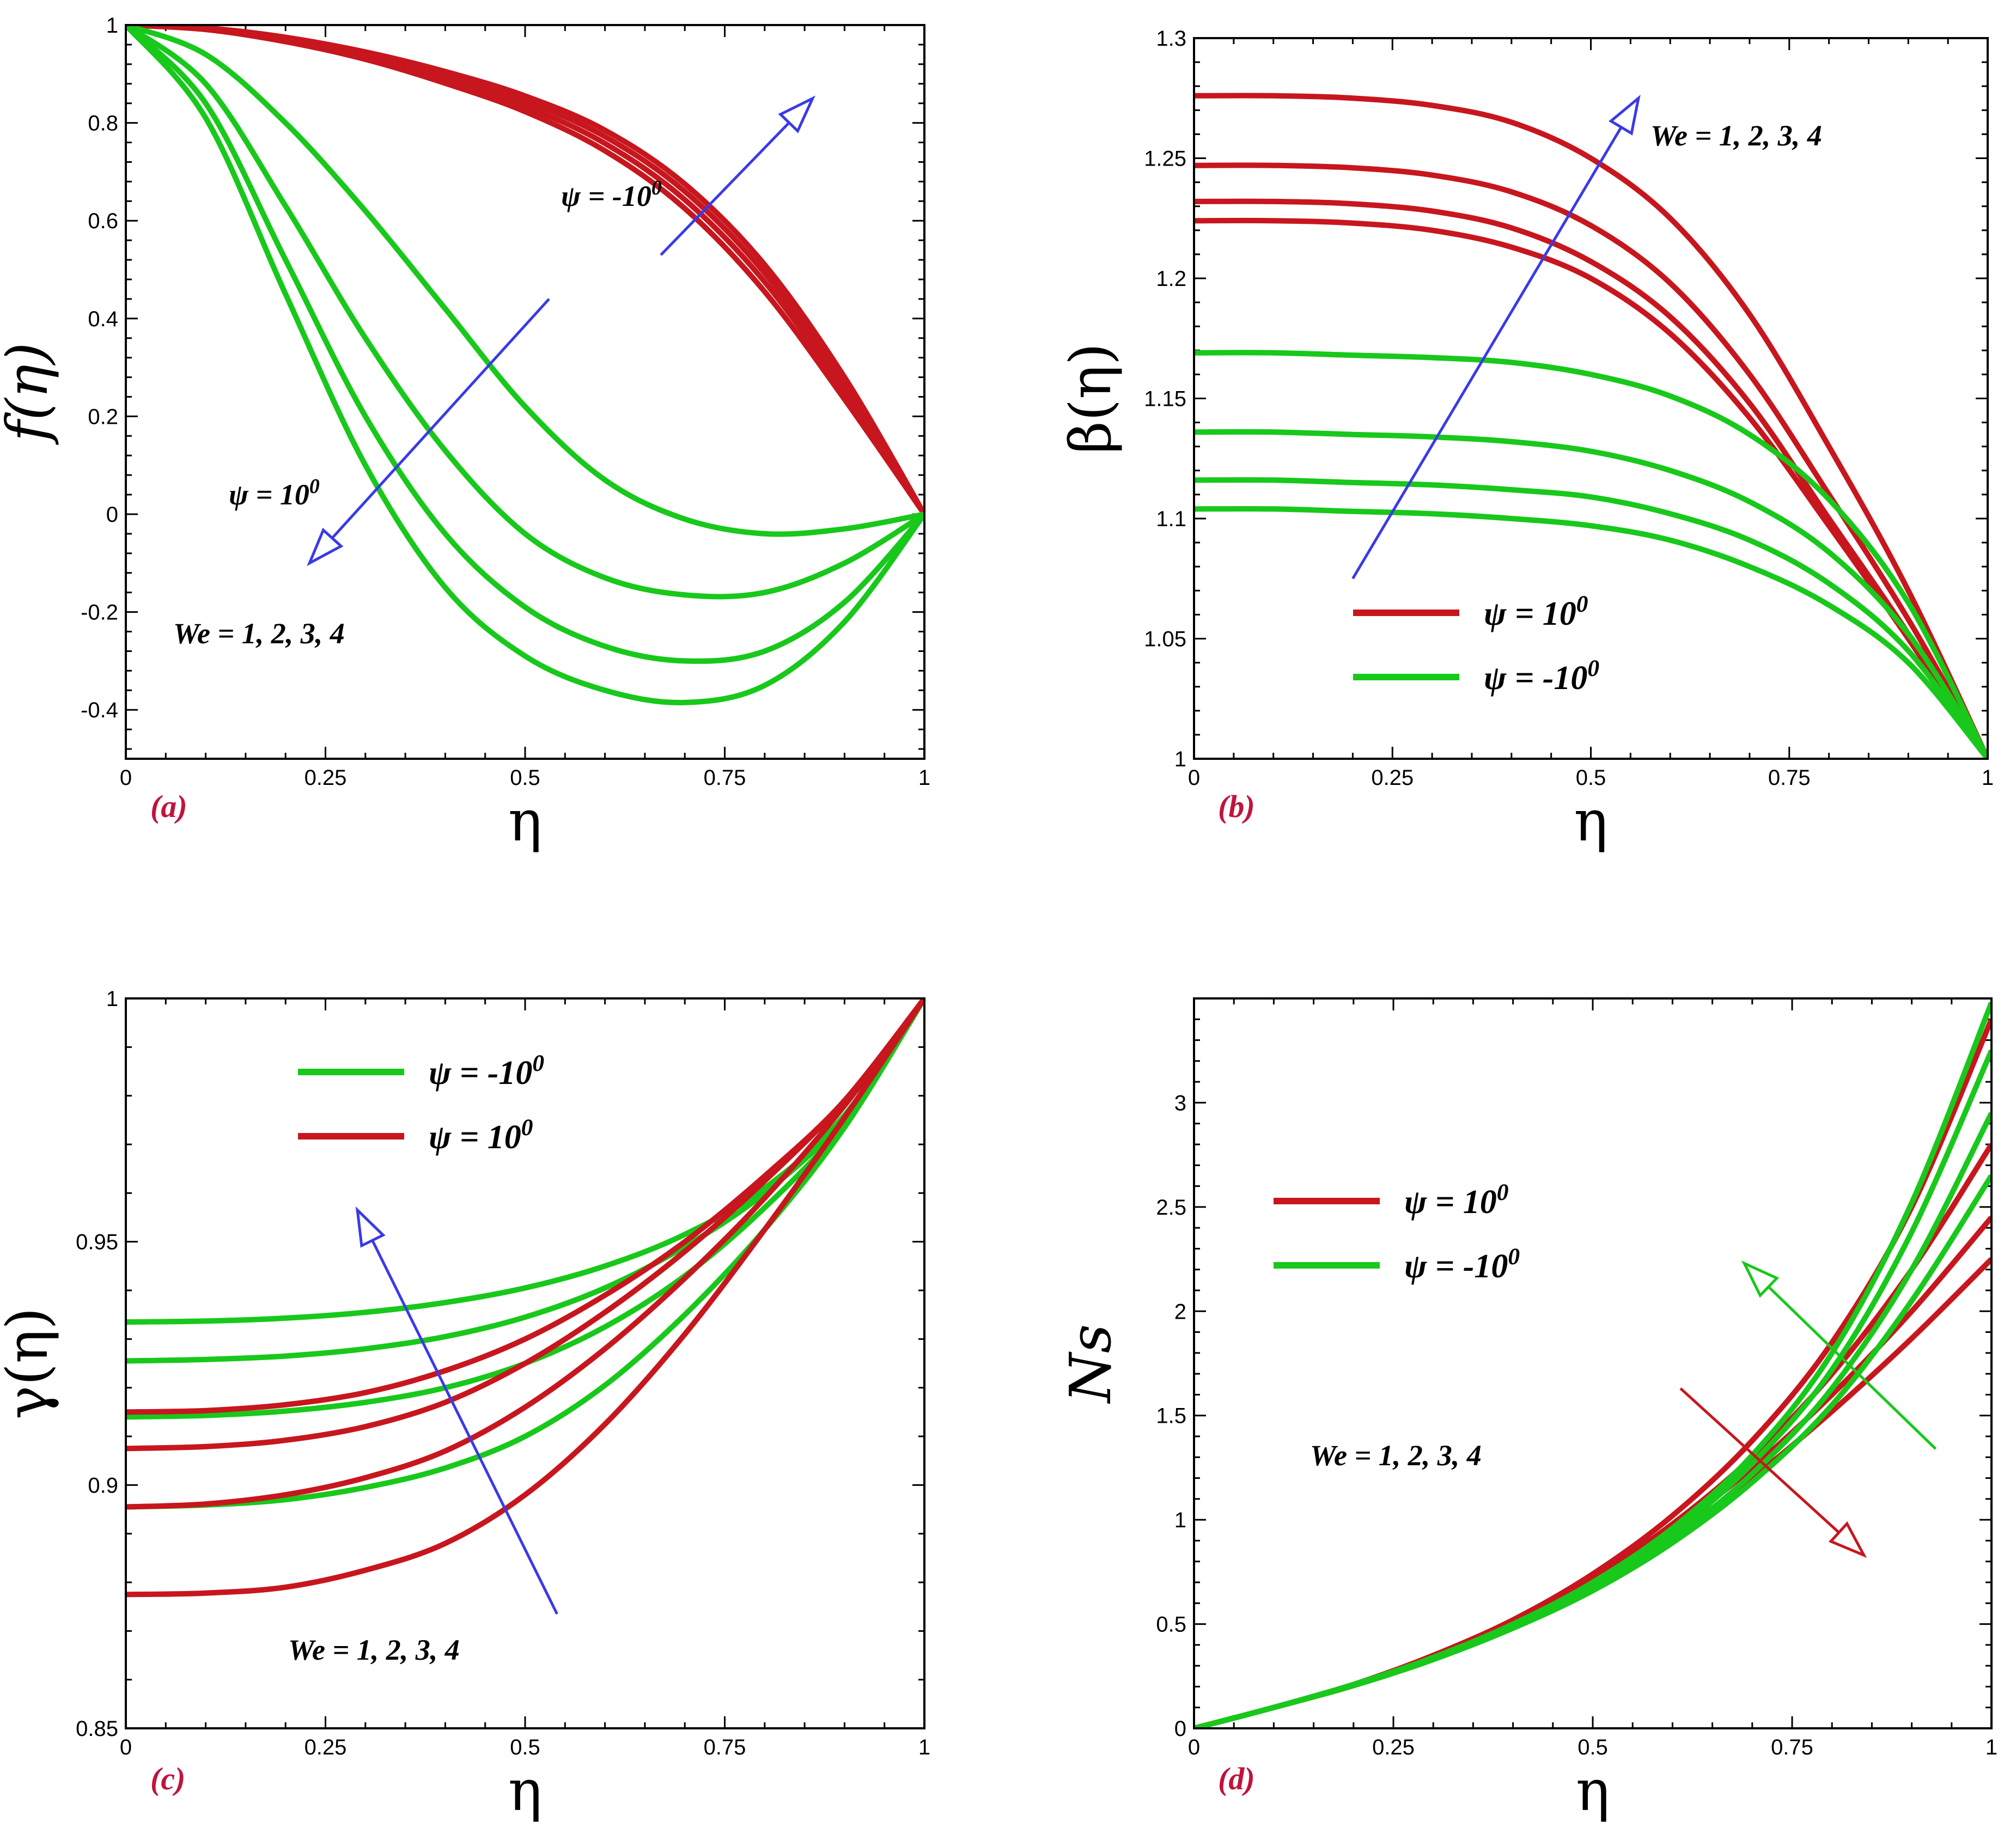 This screenshot has width=2016, height=1828. I want to click on y-tick-label: 2, so click(1180, 1312).